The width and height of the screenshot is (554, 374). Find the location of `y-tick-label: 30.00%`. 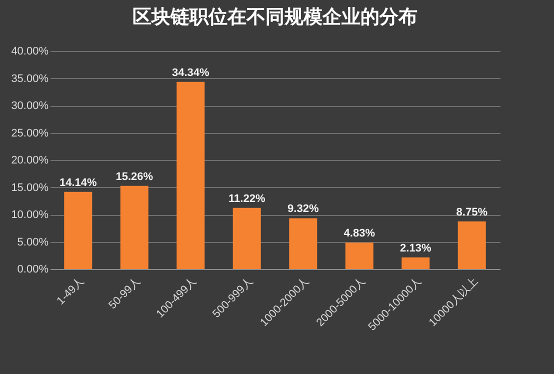

y-tick-label: 30.00% is located at coordinates (30, 106).